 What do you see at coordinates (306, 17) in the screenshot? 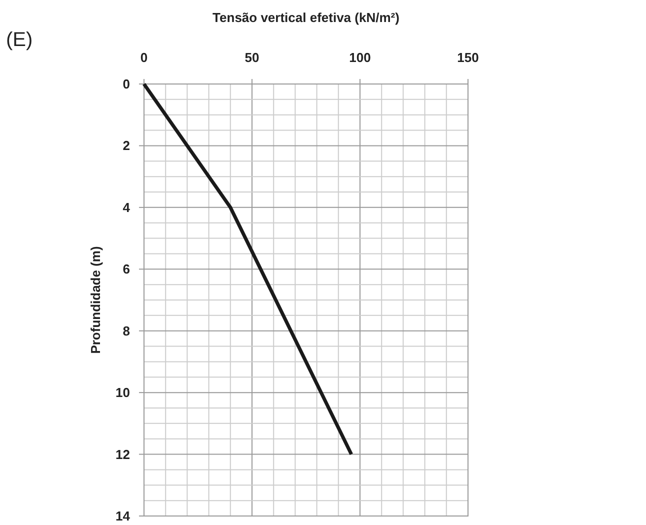
I see `x-axis-title: Tensão vertical efetiva (kN/m²)` at bounding box center [306, 17].